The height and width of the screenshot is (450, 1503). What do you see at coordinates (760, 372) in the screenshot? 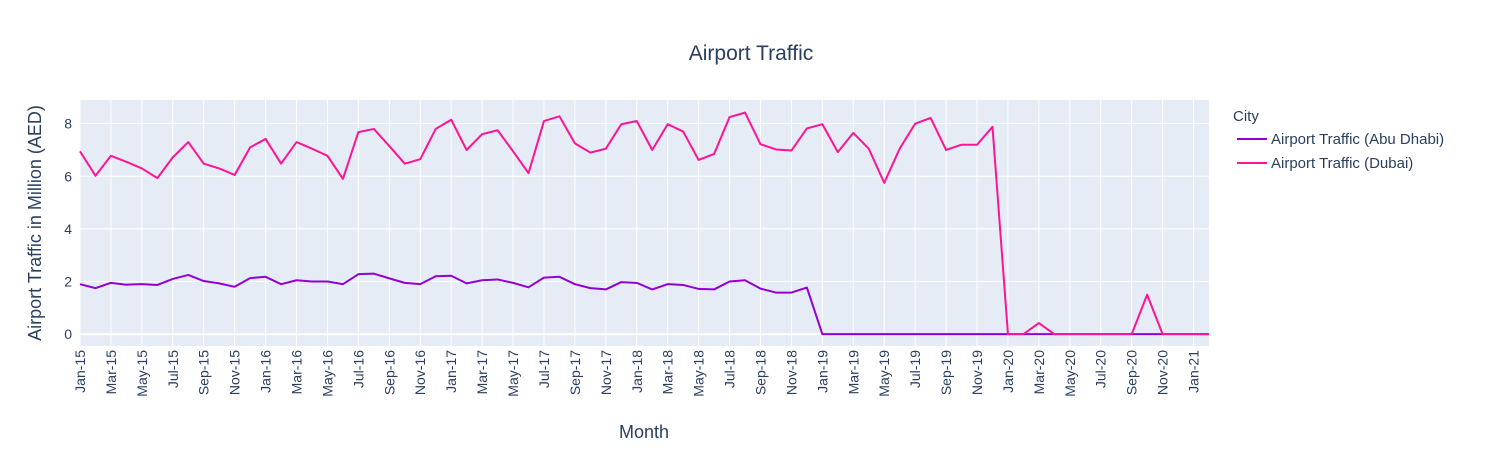
I see `x-tick-label: Sep-18` at bounding box center [760, 372].